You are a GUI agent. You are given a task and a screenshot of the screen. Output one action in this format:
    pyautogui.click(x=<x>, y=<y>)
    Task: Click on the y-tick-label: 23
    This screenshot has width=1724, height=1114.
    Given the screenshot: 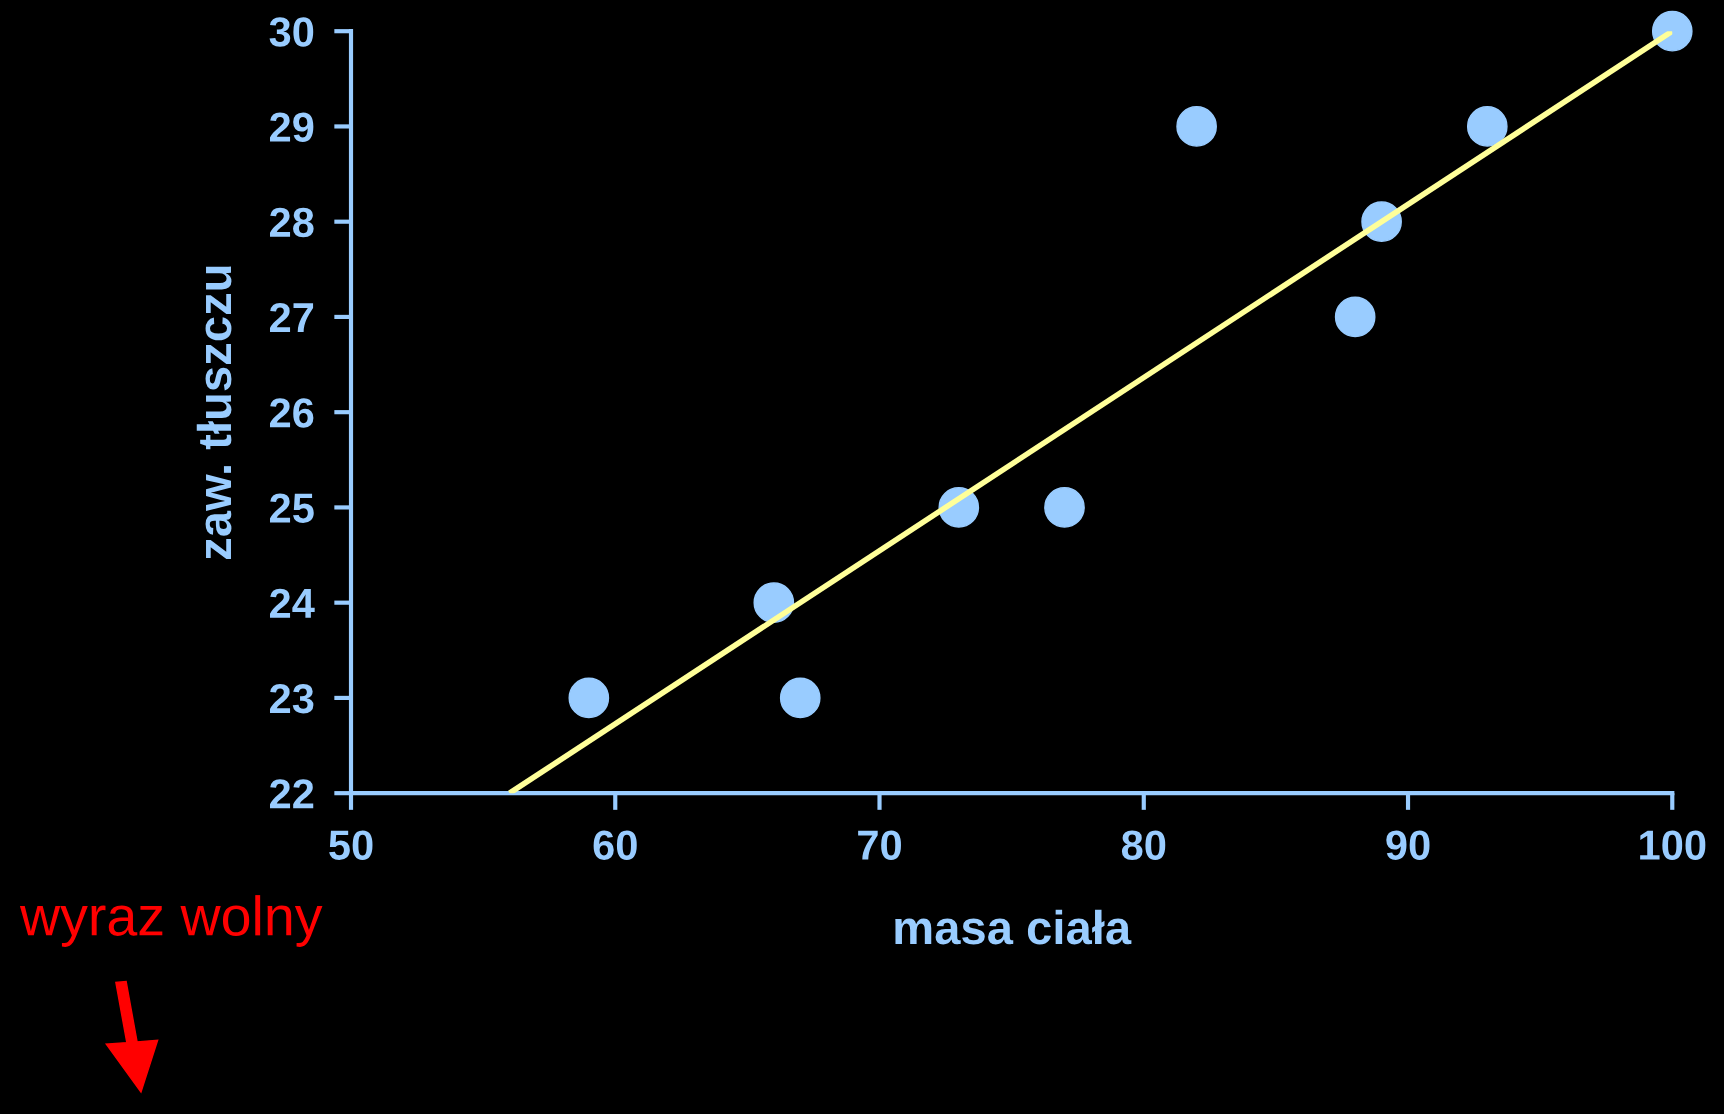 What is the action you would take?
    pyautogui.click(x=292, y=698)
    